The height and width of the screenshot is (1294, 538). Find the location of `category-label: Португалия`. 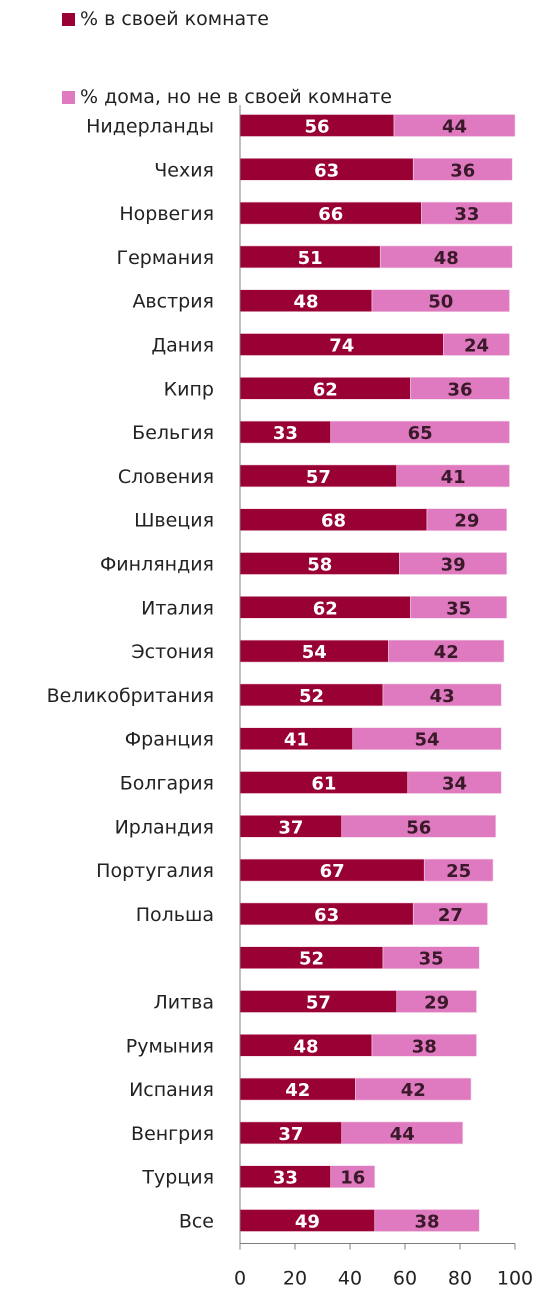

category-label: Португалия is located at coordinates (155, 871).